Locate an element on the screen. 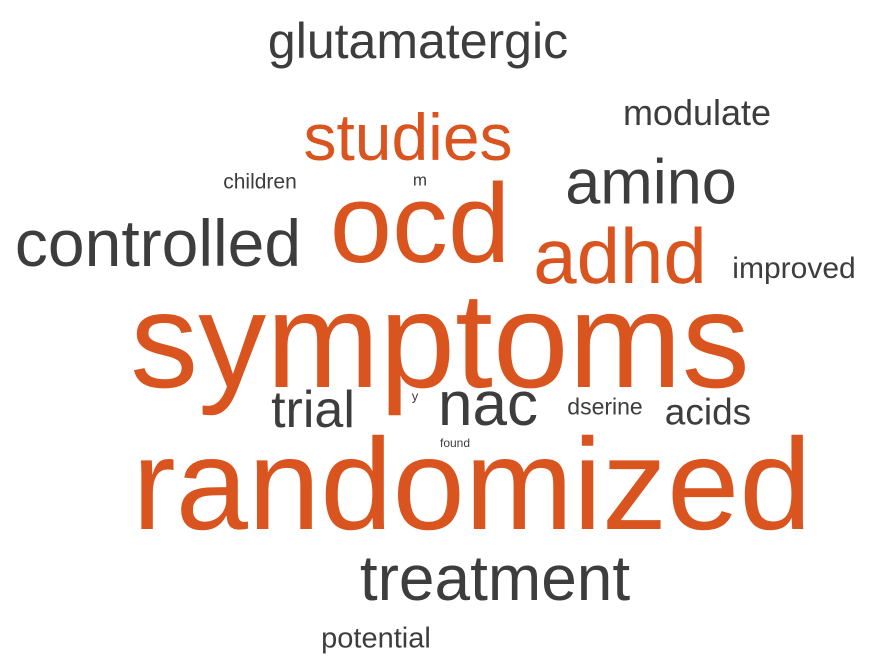  word-y: y is located at coordinates (415, 396).